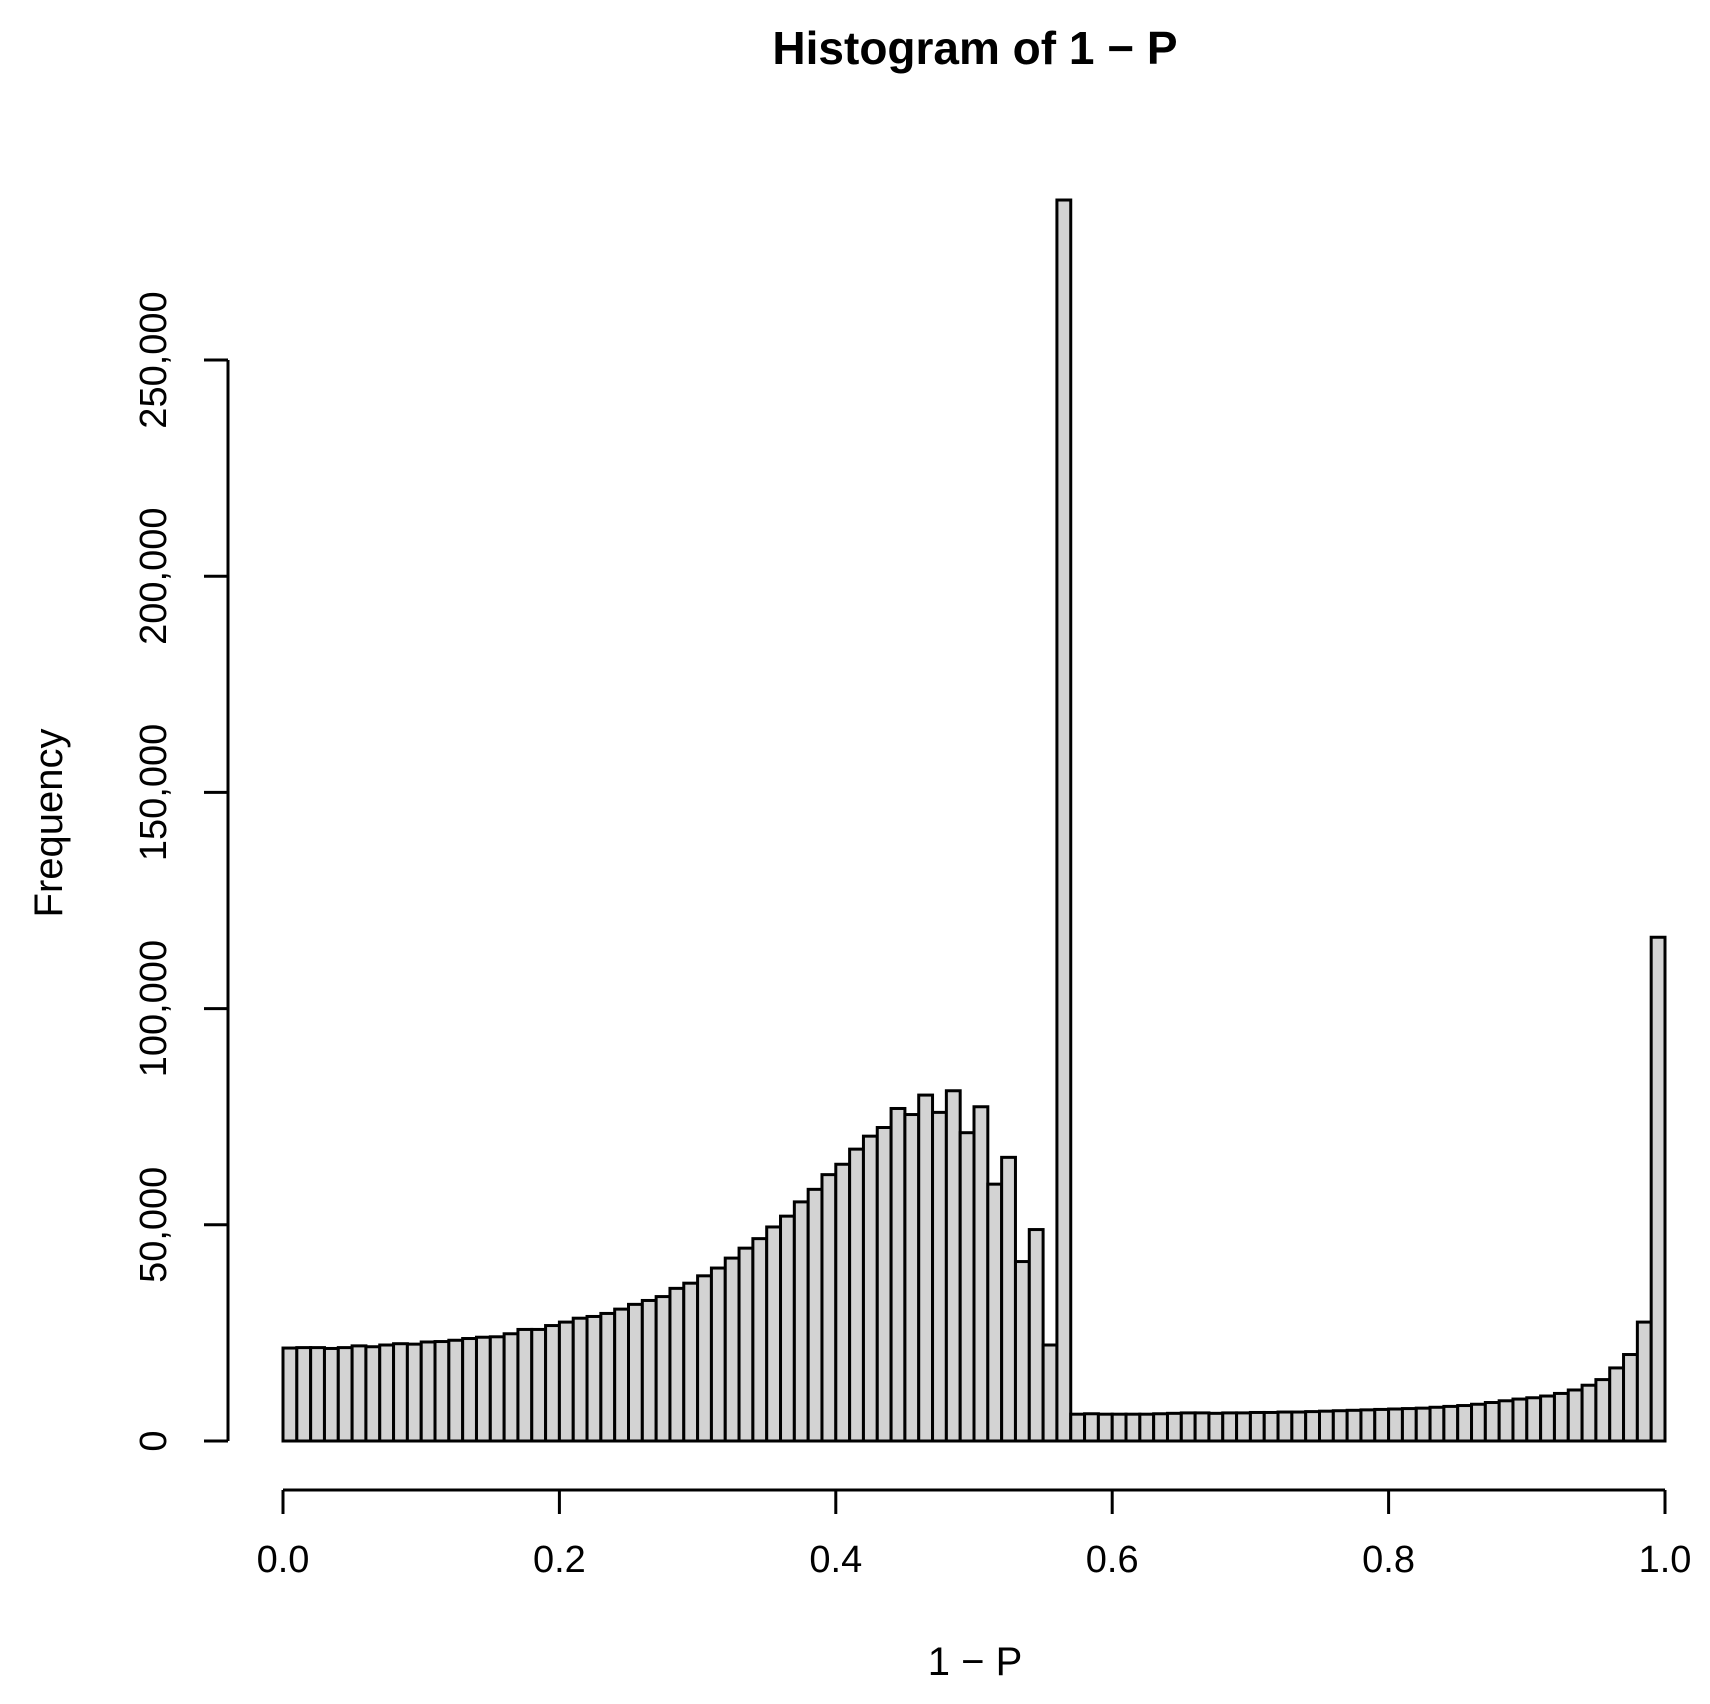 The width and height of the screenshot is (1710, 1704). Describe the element at coordinates (974, 1534) in the screenshot. I see `x-axis: 0.0 0.2 0.4 0.6 0.8 1.0` at that location.